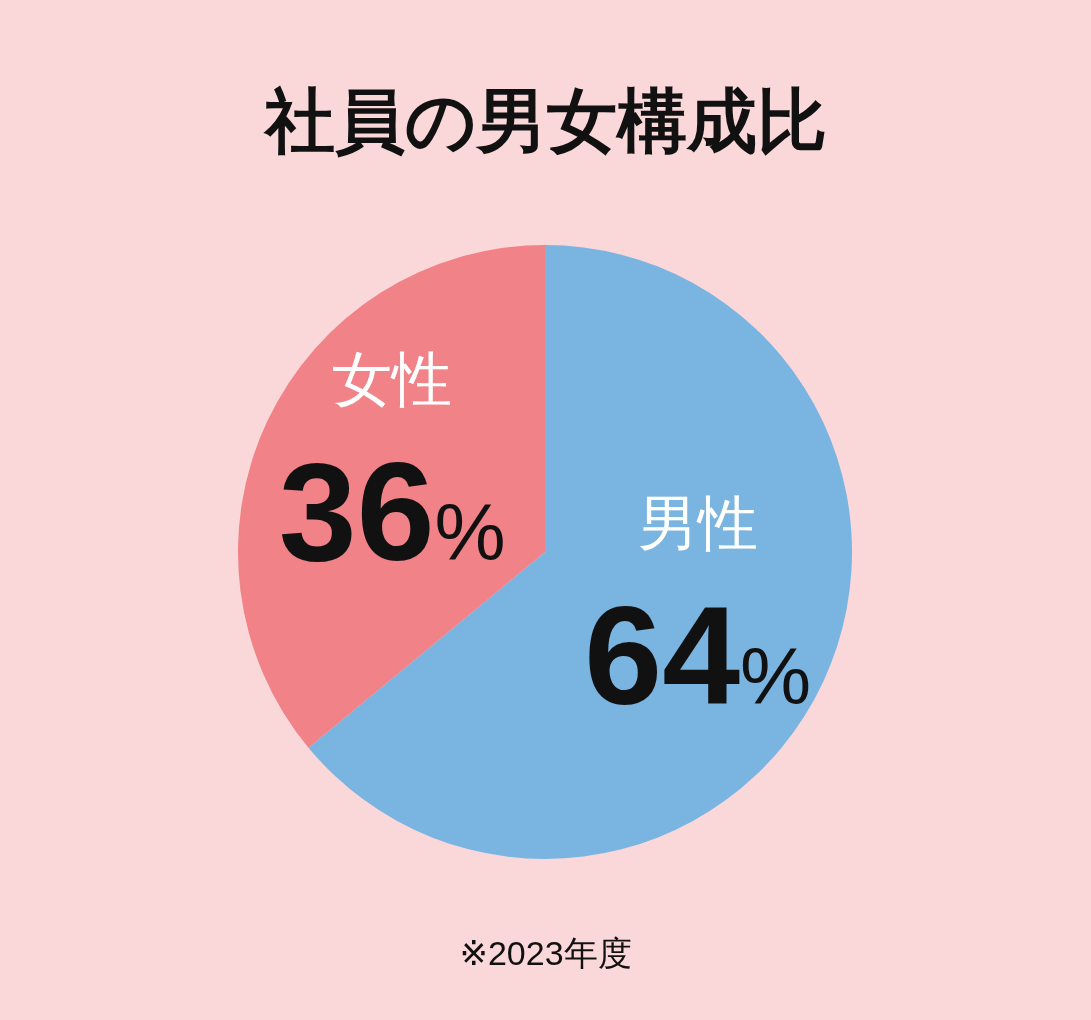  I want to click on chart-title: 社員の男女構成比, so click(544, 121).